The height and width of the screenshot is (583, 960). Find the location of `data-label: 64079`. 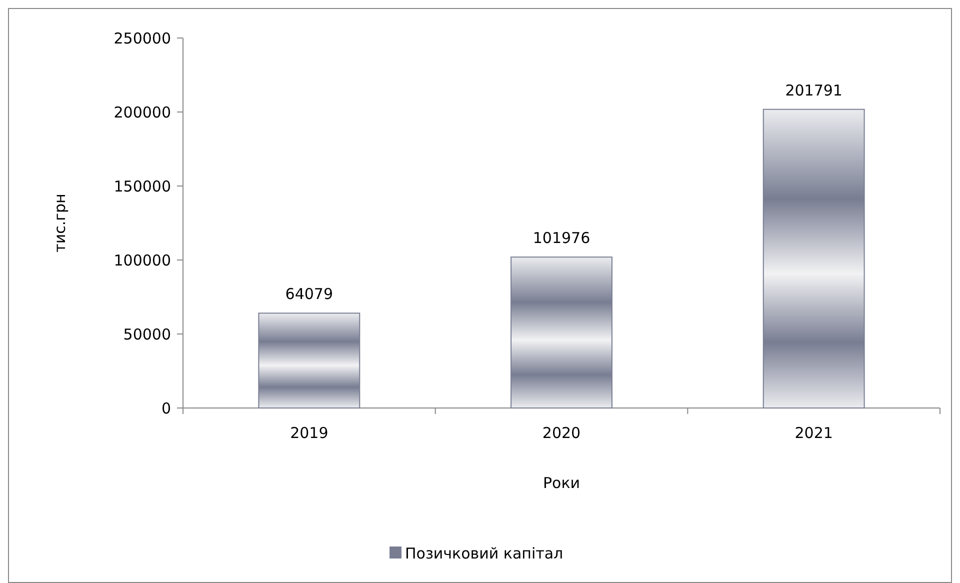

data-label: 64079 is located at coordinates (309, 294).